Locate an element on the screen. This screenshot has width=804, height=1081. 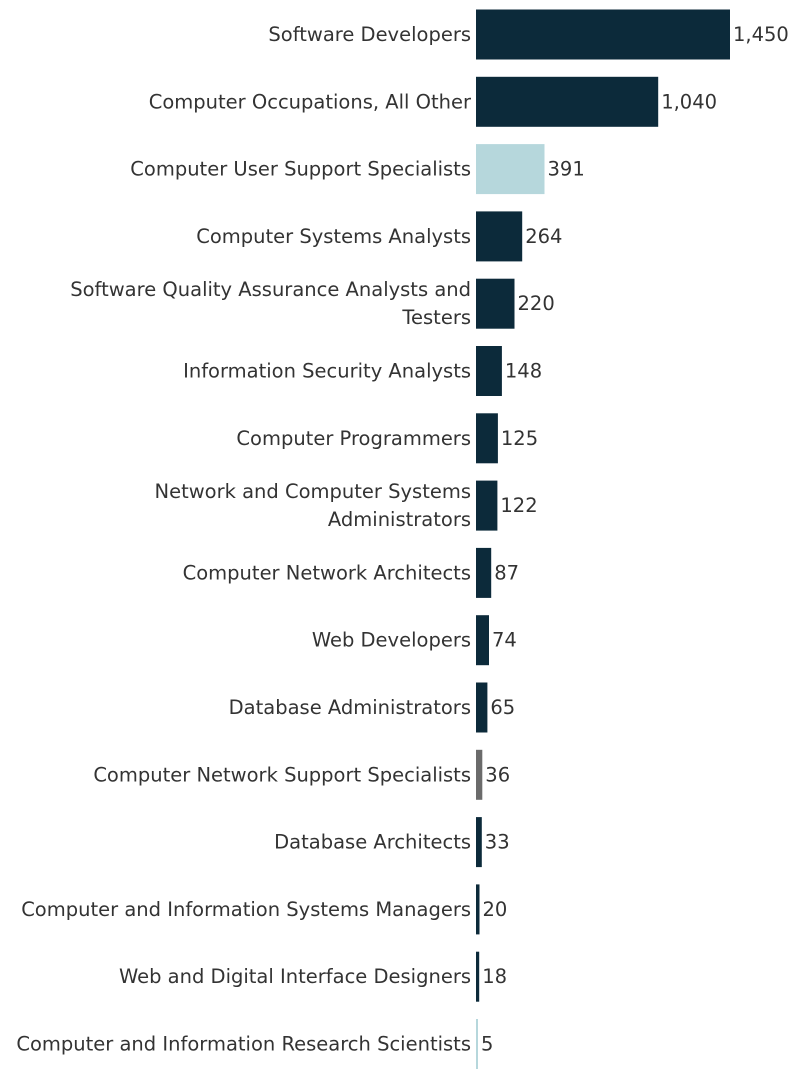
value-label: 148 is located at coordinates (523, 371).